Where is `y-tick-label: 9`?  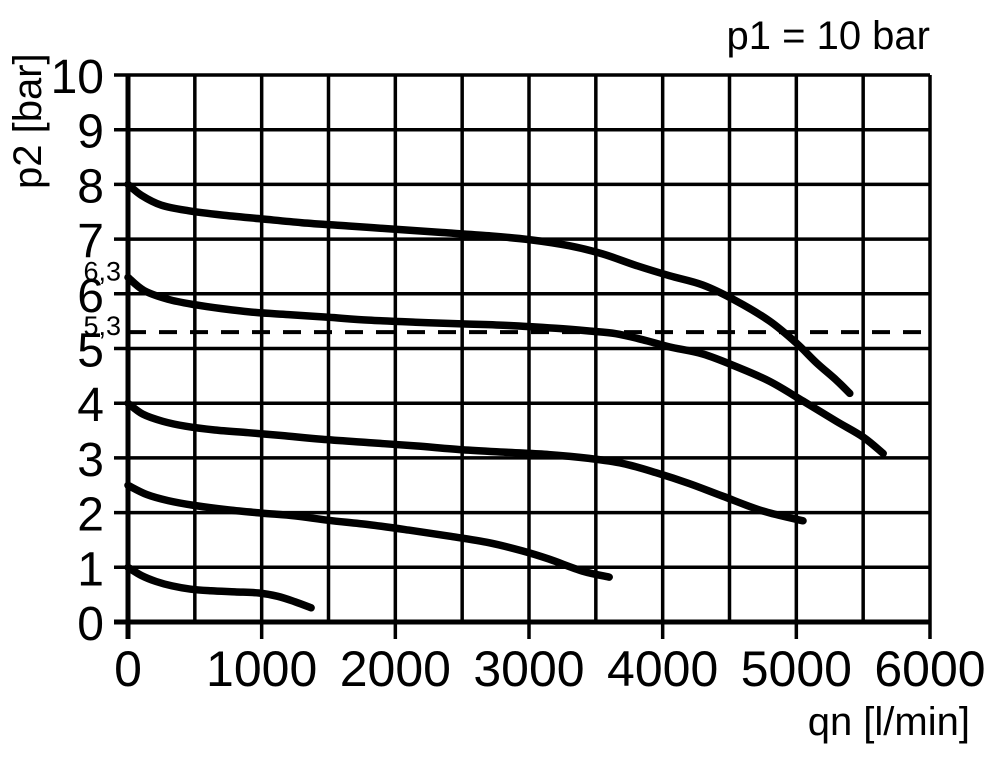 y-tick-label: 9 is located at coordinates (90, 132).